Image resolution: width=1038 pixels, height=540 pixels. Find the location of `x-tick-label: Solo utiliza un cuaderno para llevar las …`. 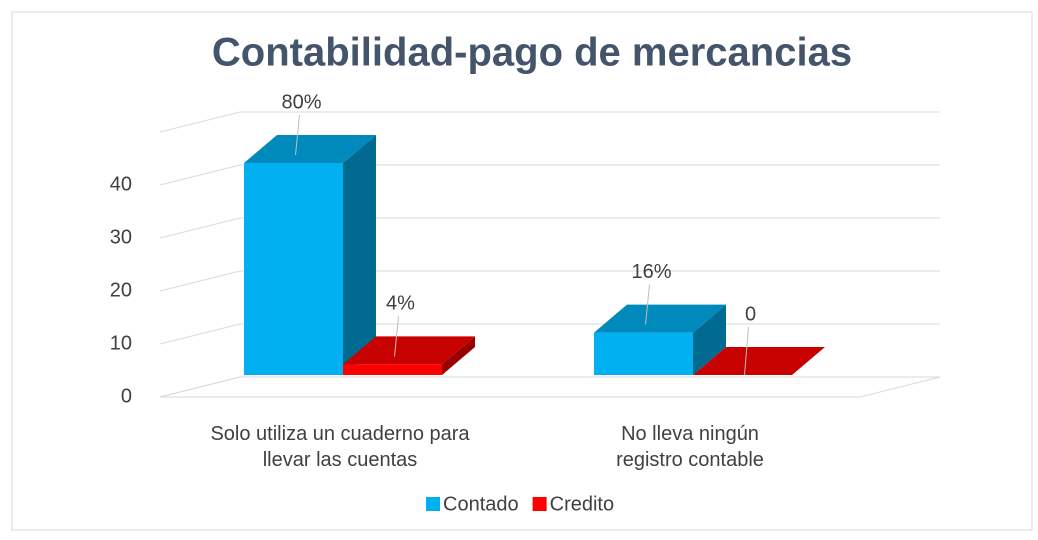

x-tick-label: Solo utiliza un cuaderno para llevar las … is located at coordinates (340, 447).